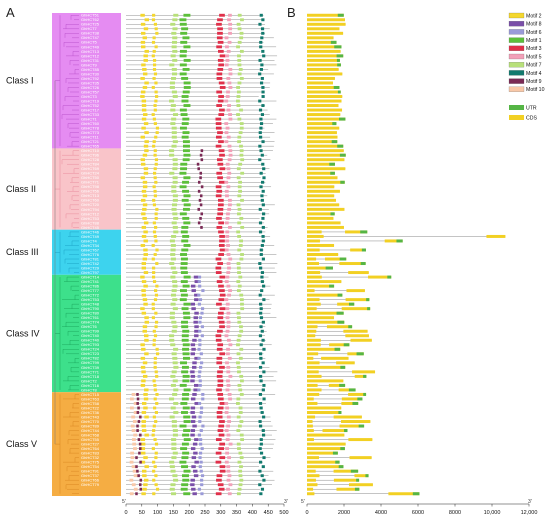 The width and height of the screenshot is (550, 519). I want to click on gene-label: GhHCT88, so click(90, 222).